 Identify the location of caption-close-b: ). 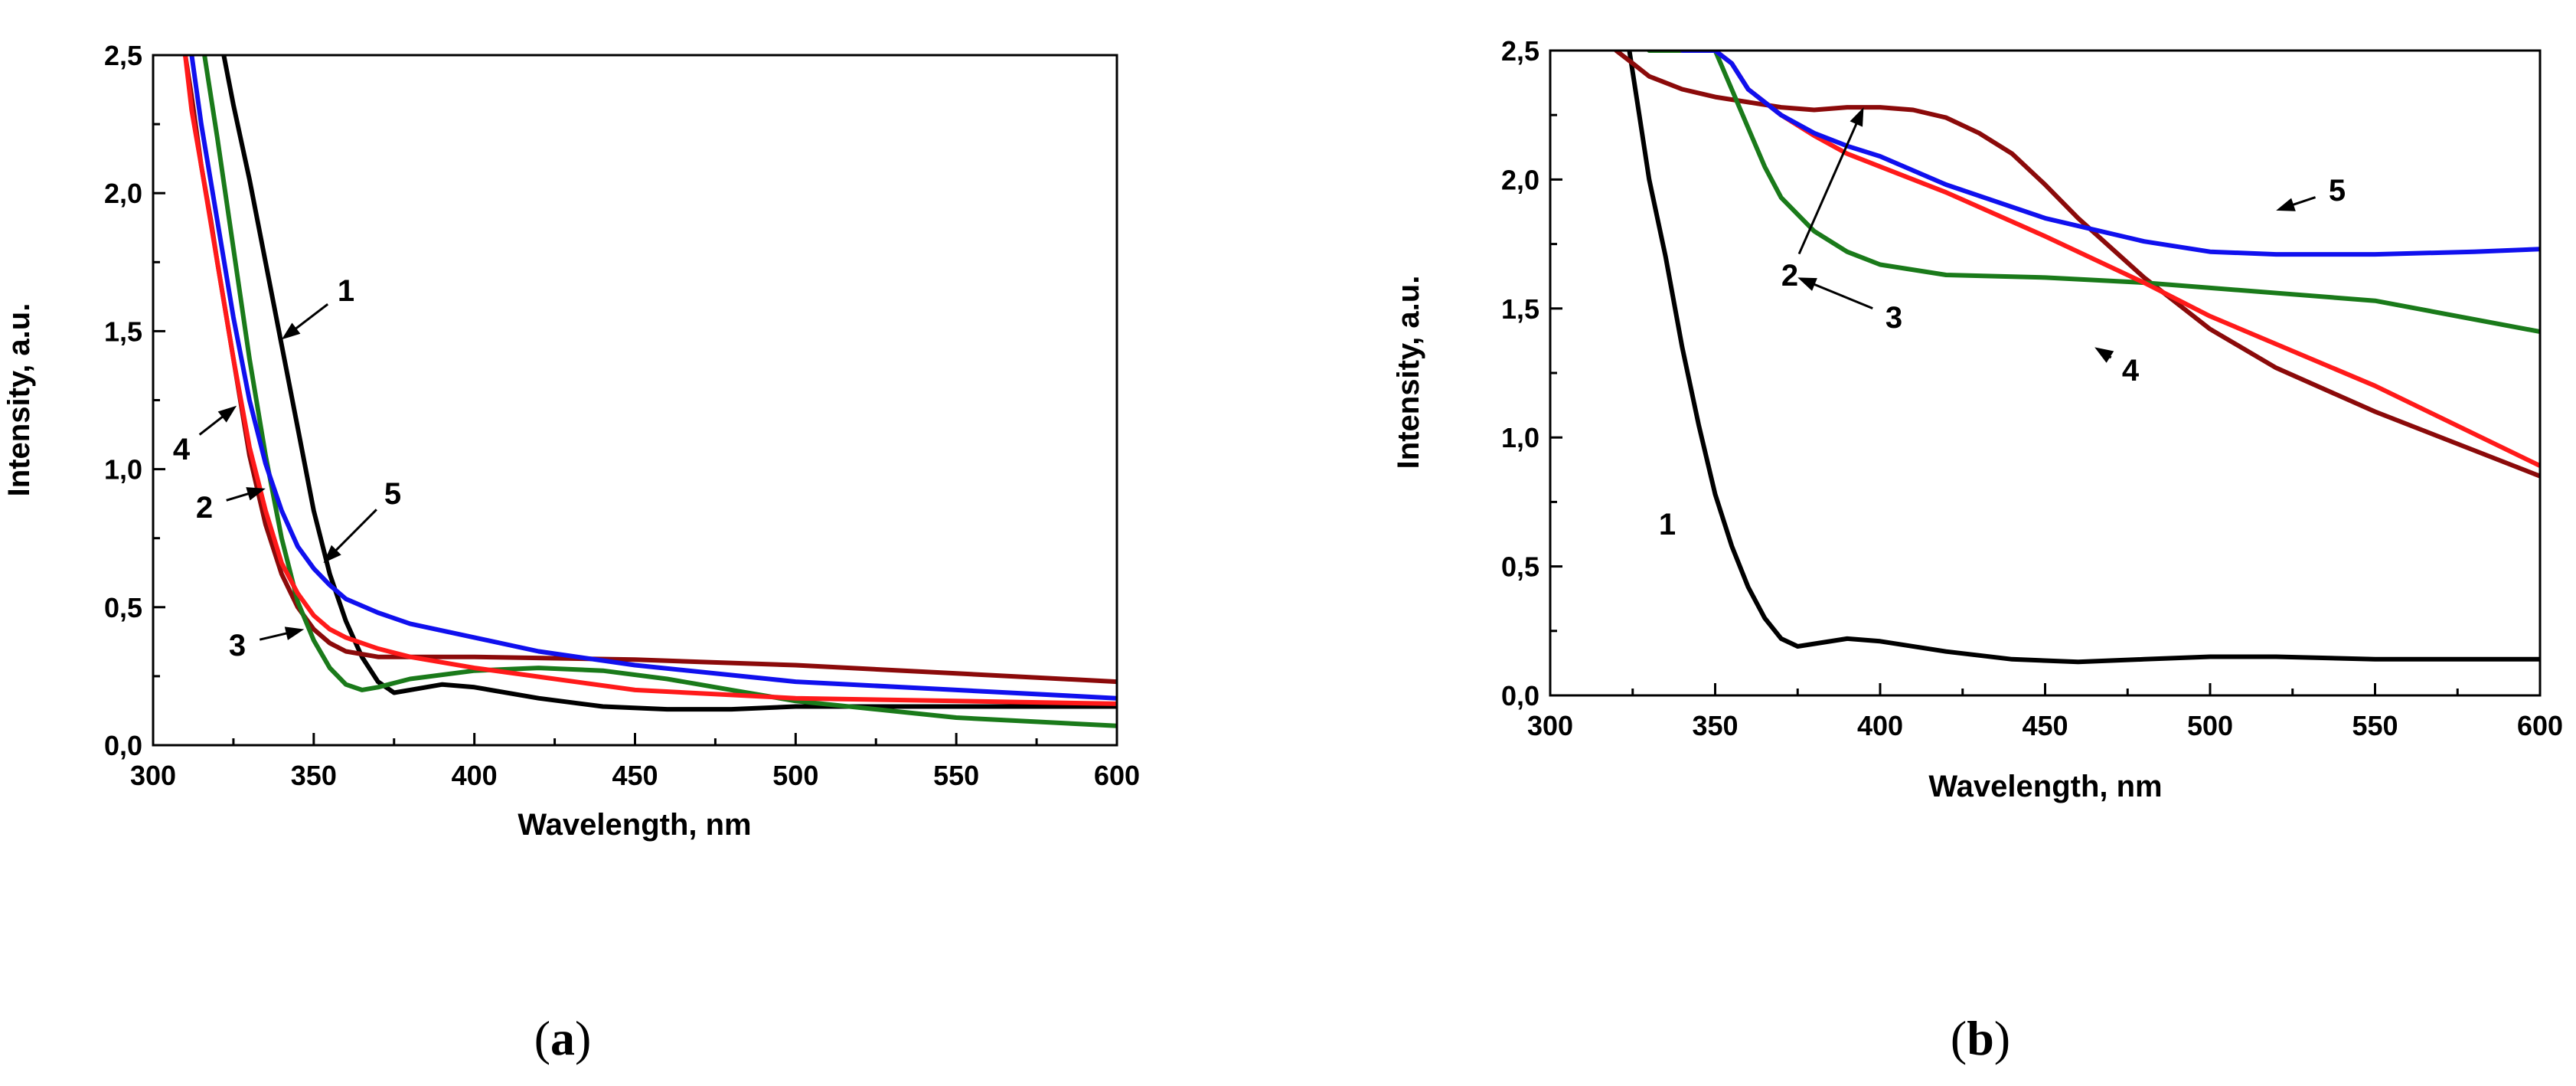
(2002, 1038).